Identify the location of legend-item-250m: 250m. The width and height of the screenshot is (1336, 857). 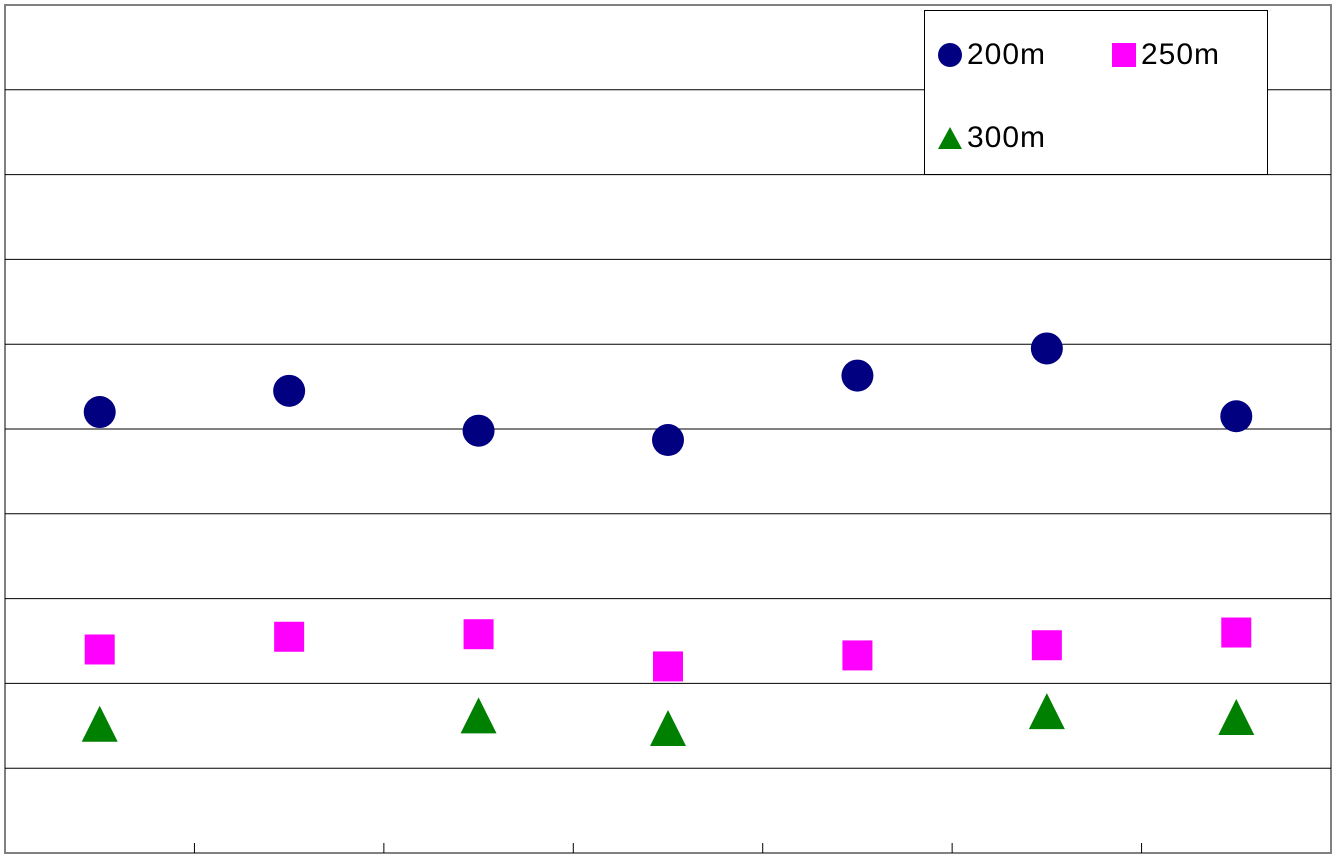
(1165, 55).